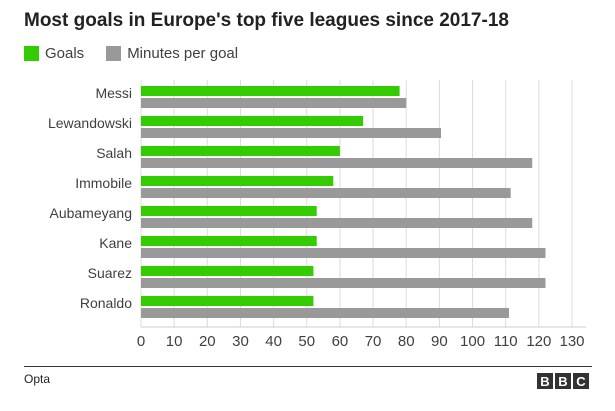  What do you see at coordinates (114, 153) in the screenshot?
I see `category-label: Salah` at bounding box center [114, 153].